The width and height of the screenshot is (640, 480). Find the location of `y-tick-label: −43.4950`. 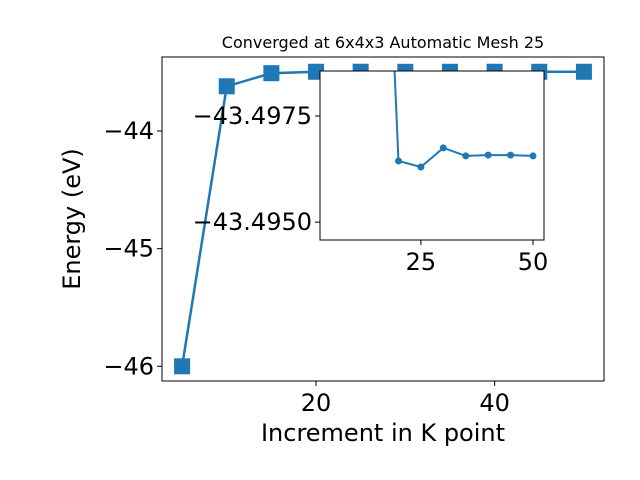

y-tick-label: −43.4950 is located at coordinates (252, 222).